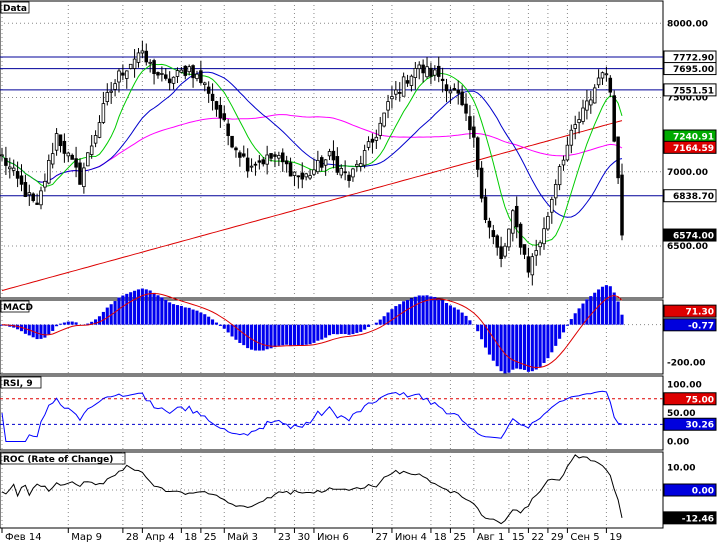  Describe the element at coordinates (18, 308) in the screenshot. I see `macd-pane-label: MACD` at that location.